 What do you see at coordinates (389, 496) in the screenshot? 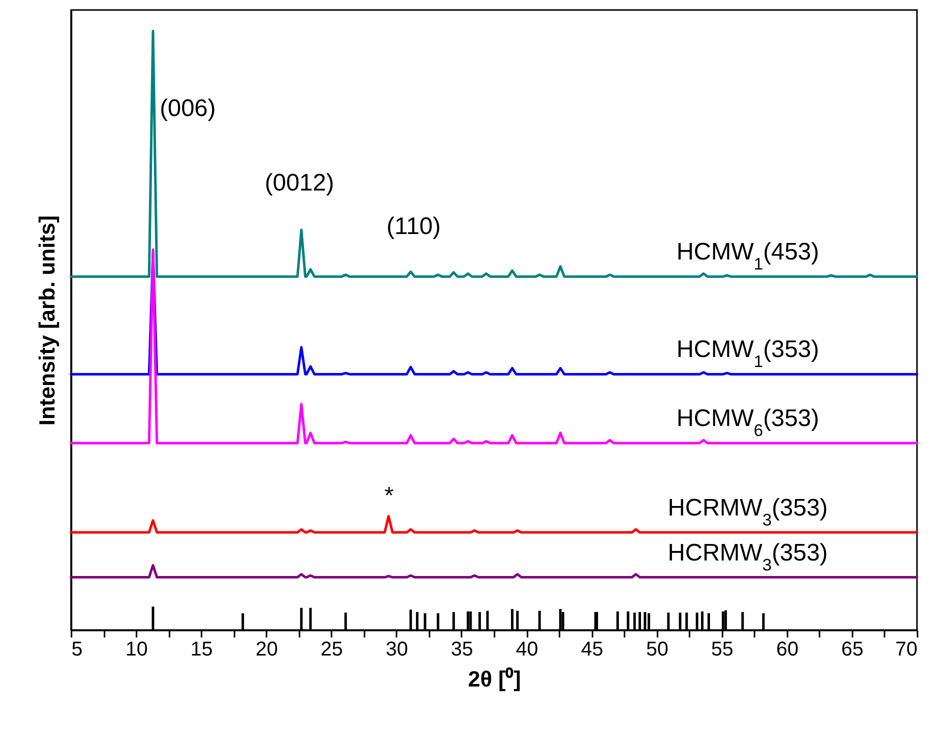
I see `annotation: *` at bounding box center [389, 496].